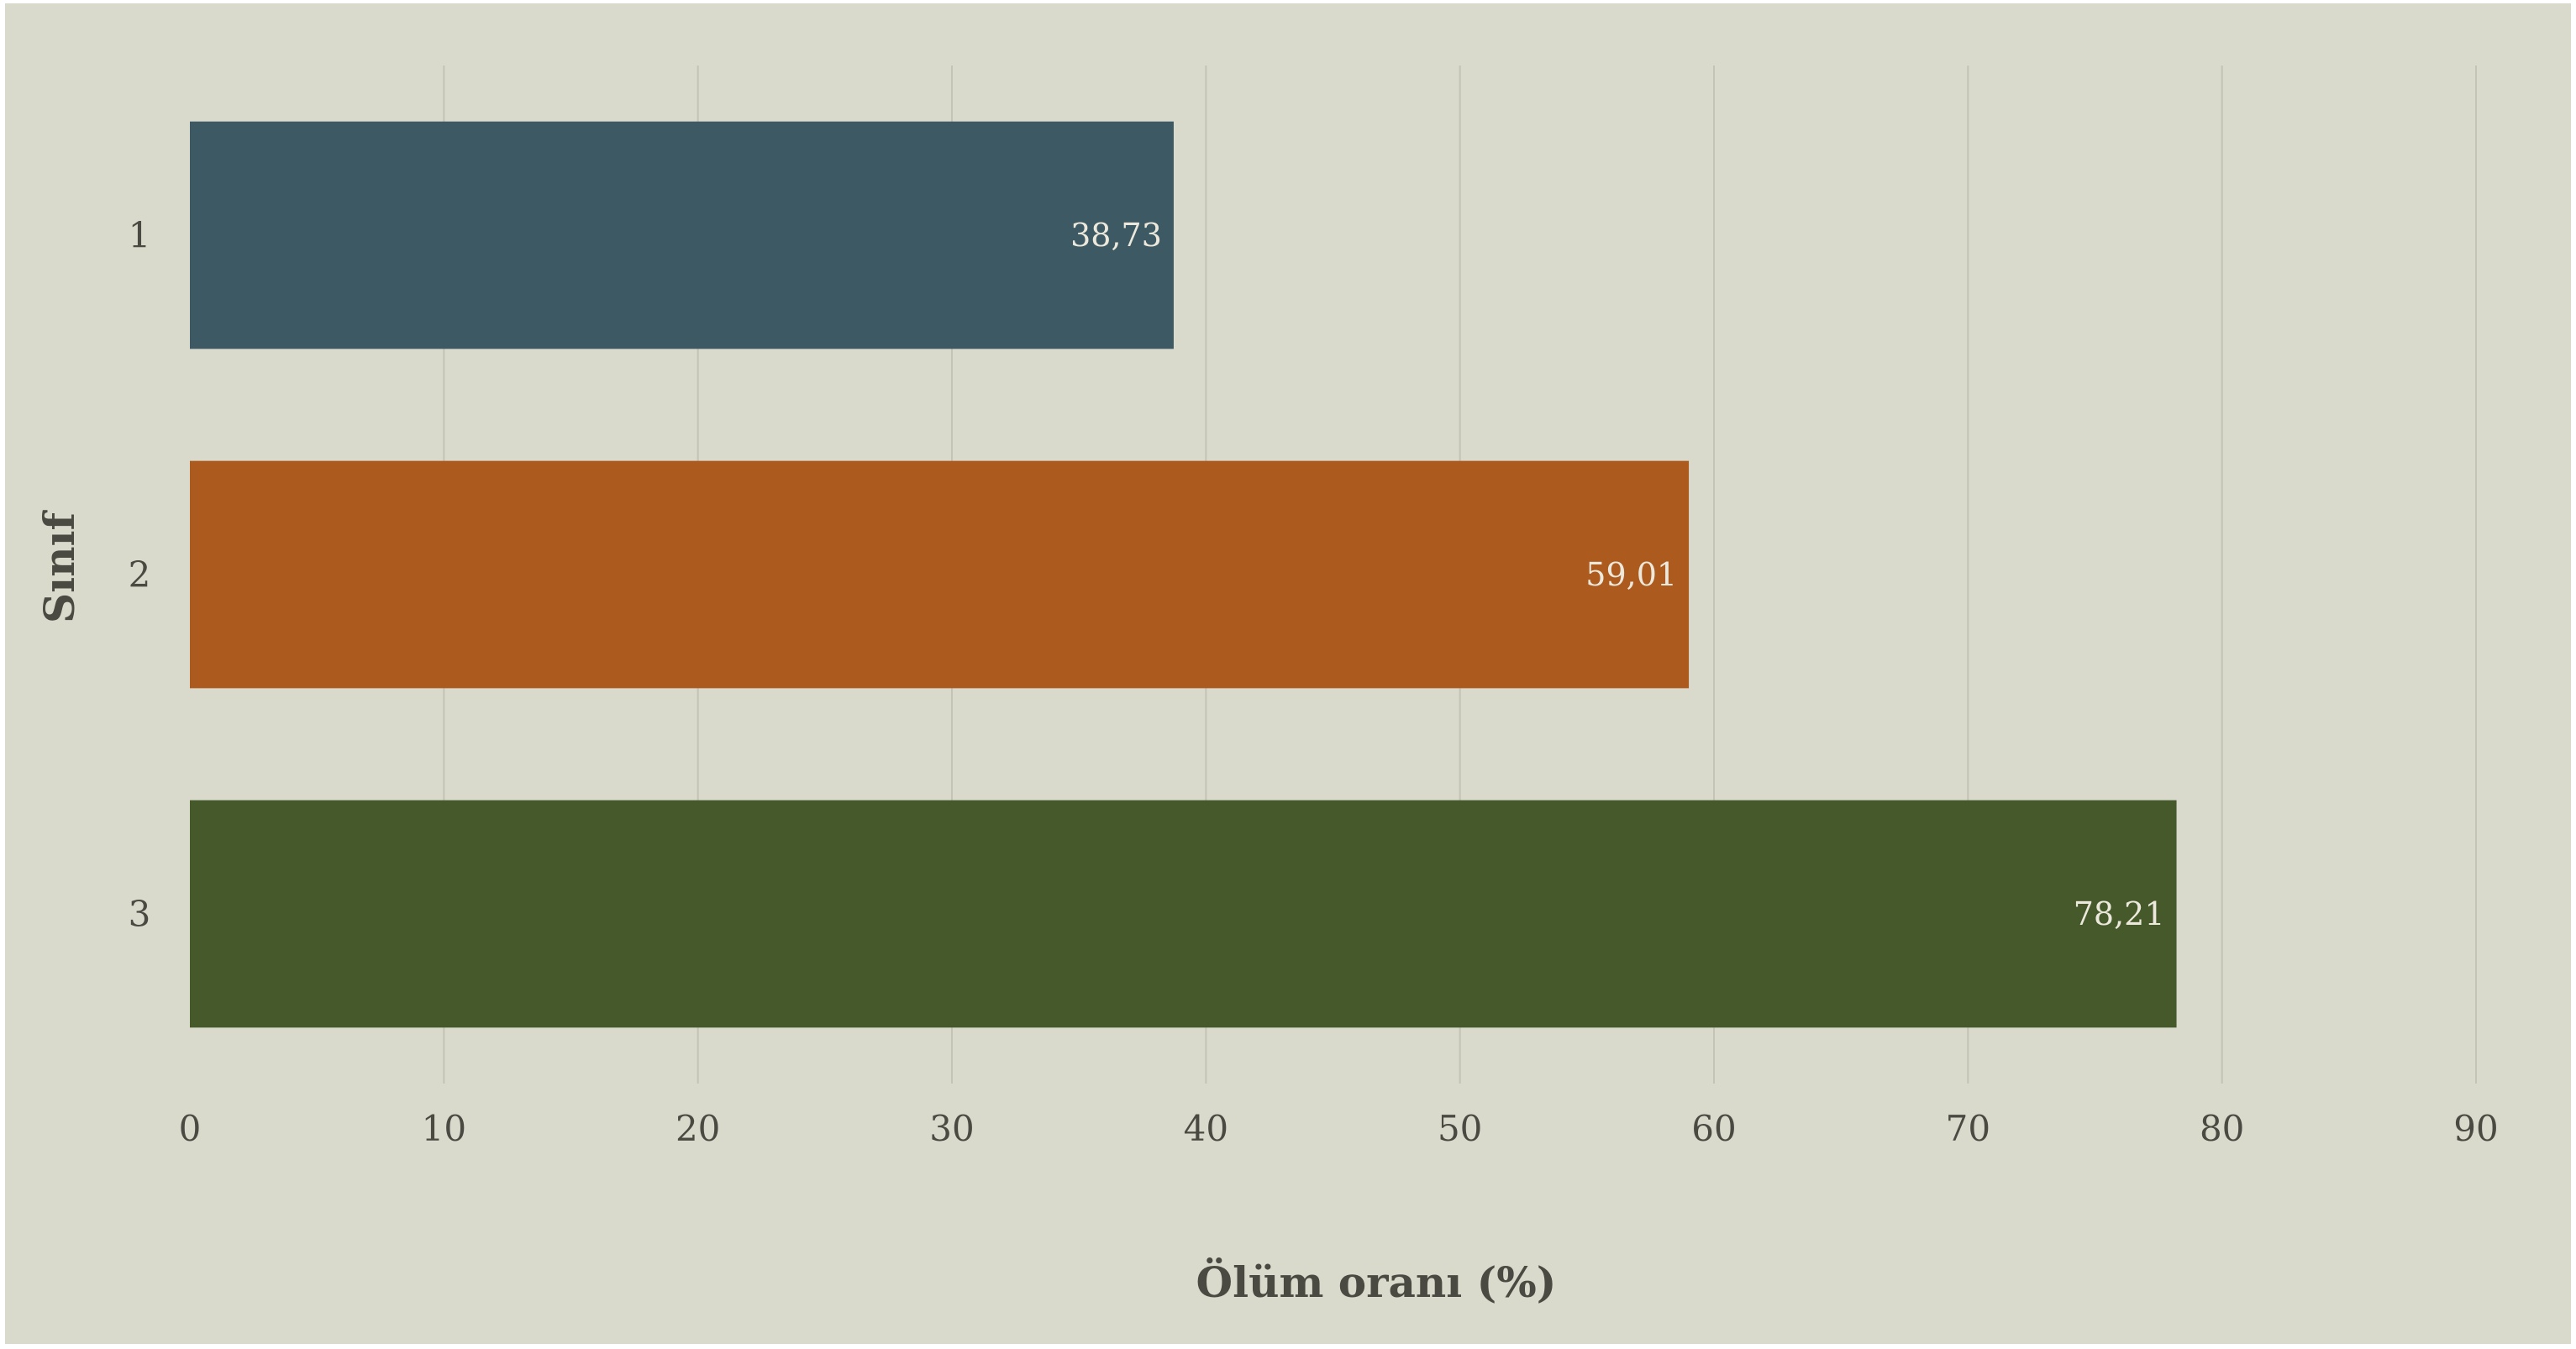 Image resolution: width=2576 pixels, height=1349 pixels. Describe the element at coordinates (698, 1128) in the screenshot. I see `x-tick-label: 20` at that location.